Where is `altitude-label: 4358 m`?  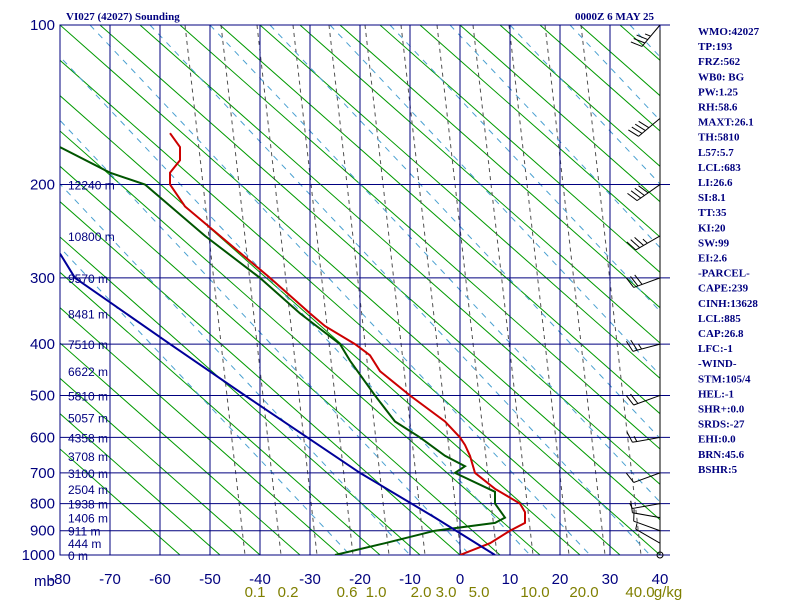 altitude-label: 4358 m is located at coordinates (88, 438).